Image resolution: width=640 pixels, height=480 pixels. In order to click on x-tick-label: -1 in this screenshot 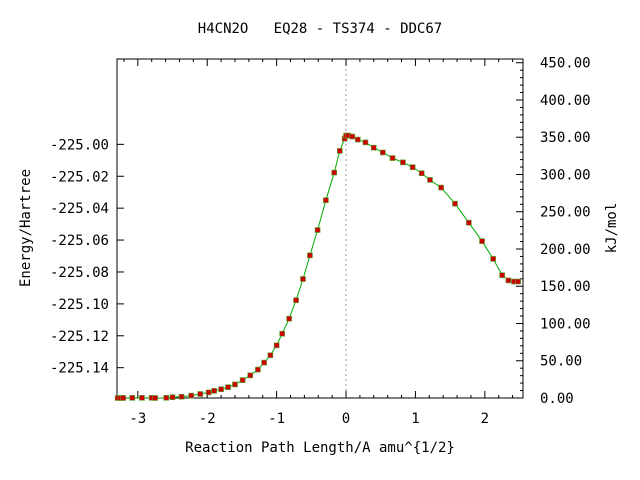, I will do `click(276, 419)`.